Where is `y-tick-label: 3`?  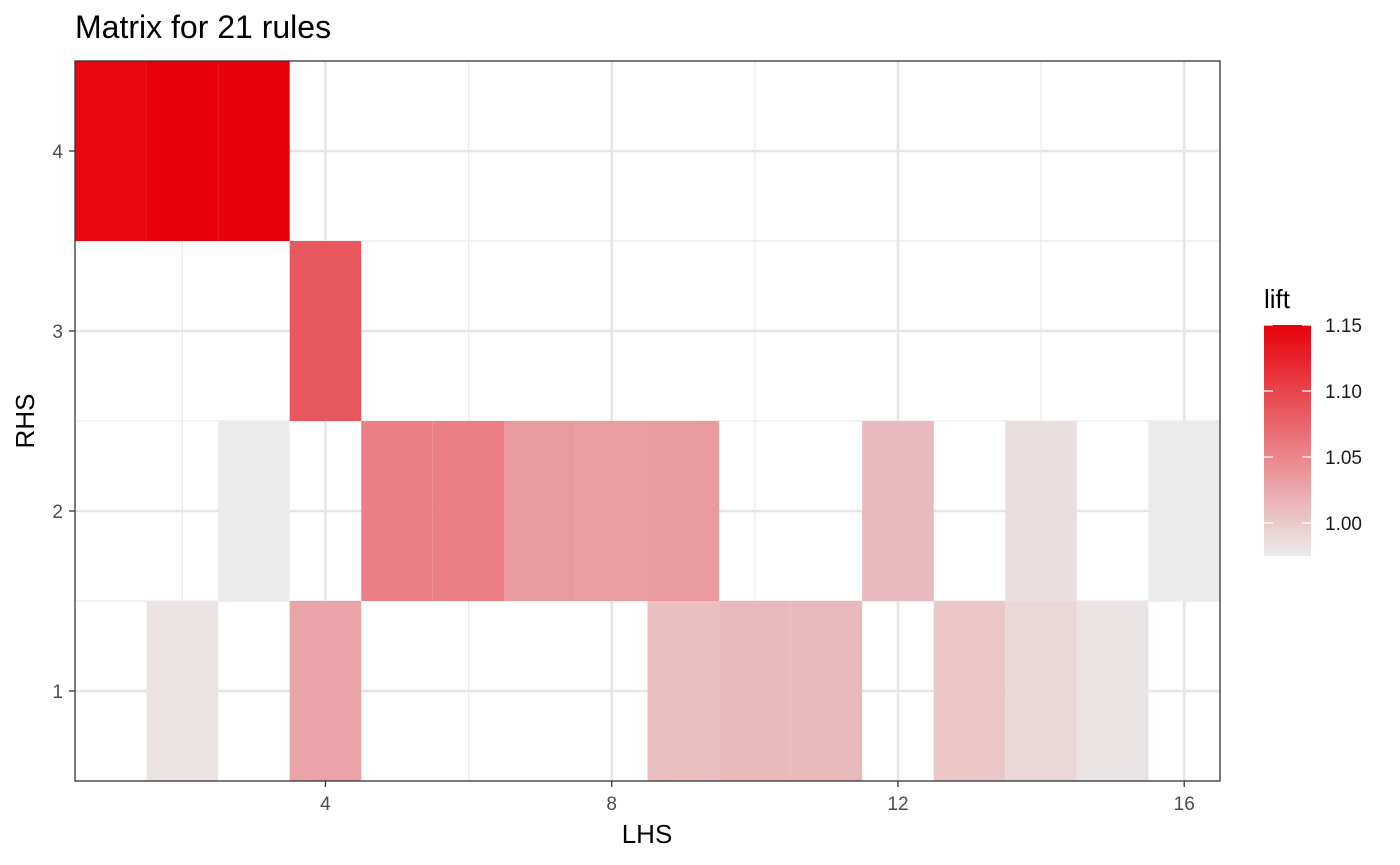 y-tick-label: 3 is located at coordinates (57, 332).